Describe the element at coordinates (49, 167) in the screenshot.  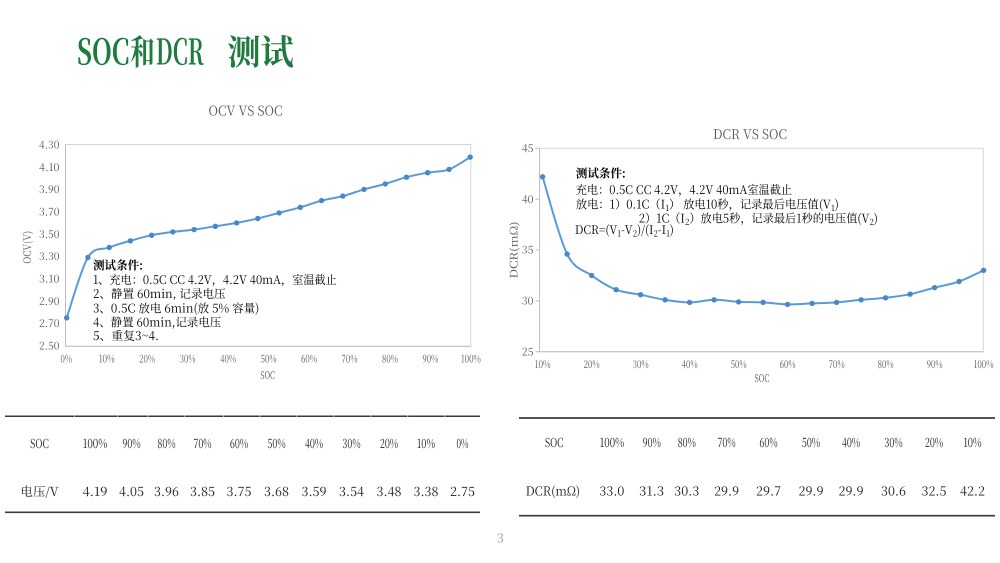
I see `svg-text: 4.10` at that location.